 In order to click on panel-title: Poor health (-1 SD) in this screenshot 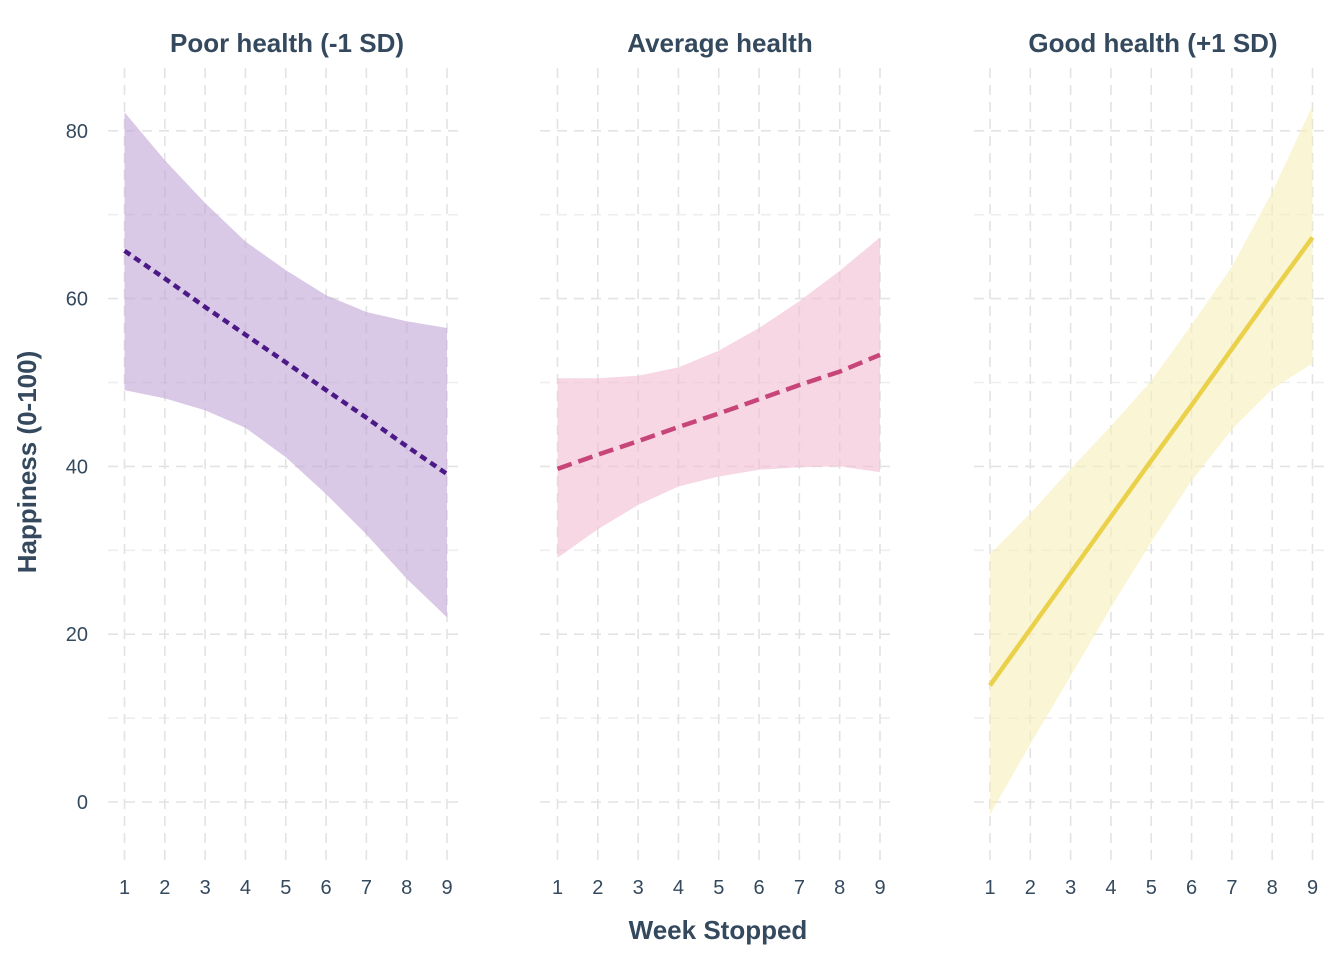, I will do `click(287, 43)`.